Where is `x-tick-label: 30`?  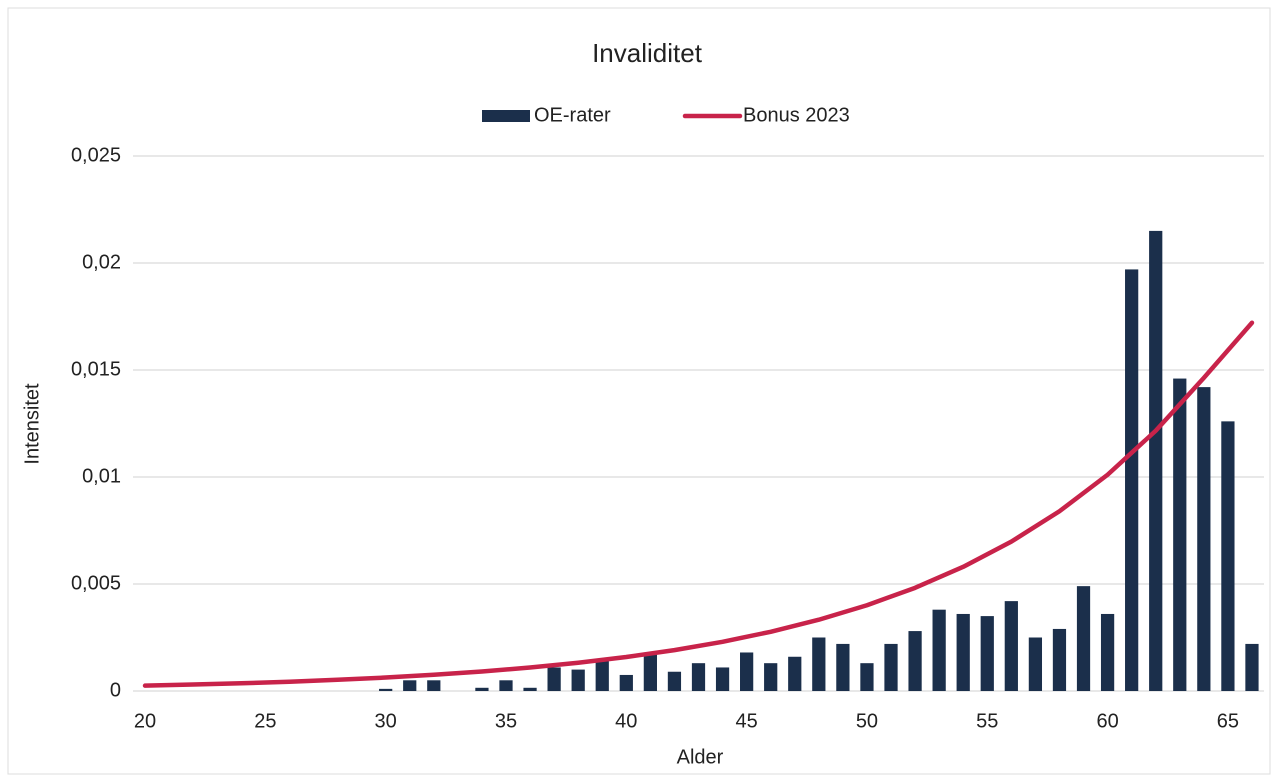
x-tick-label: 30 is located at coordinates (386, 721).